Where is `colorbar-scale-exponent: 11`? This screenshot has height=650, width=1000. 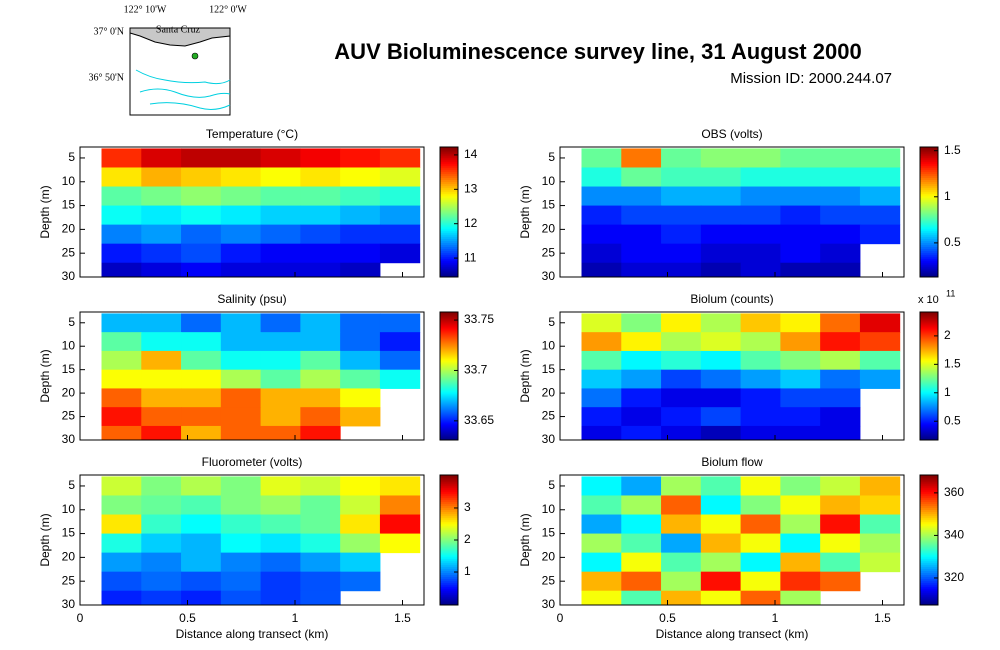
colorbar-scale-exponent: 11 is located at coordinates (950, 293).